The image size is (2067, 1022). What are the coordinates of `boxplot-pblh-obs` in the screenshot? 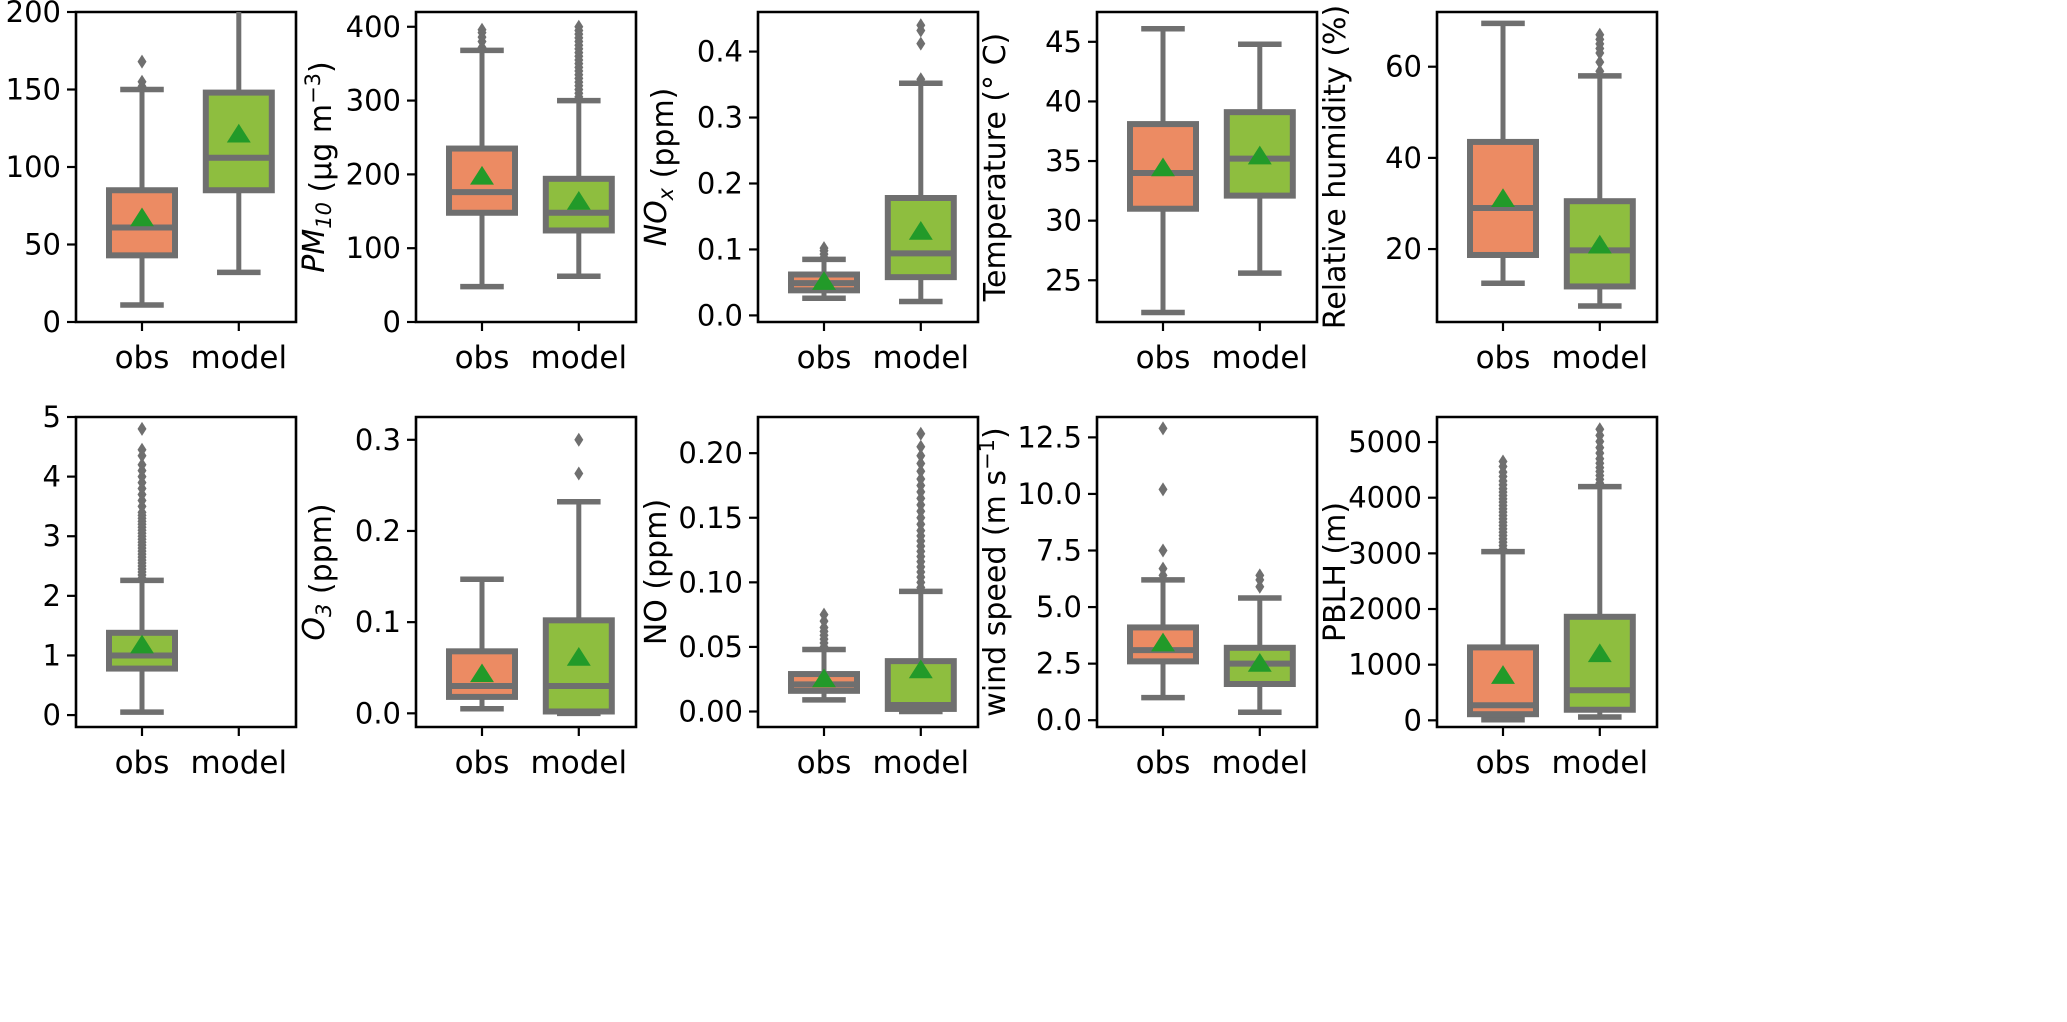 It's located at (1503, 588).